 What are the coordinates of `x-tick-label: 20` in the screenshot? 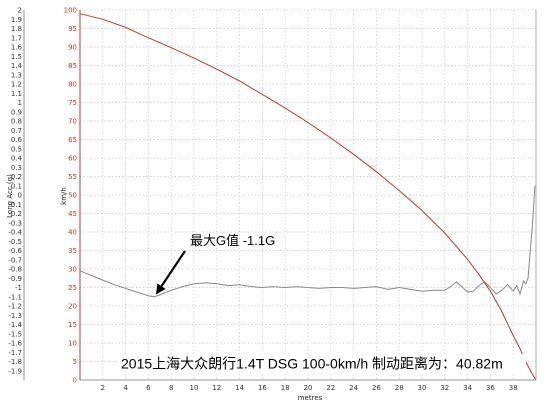 It's located at (308, 388).